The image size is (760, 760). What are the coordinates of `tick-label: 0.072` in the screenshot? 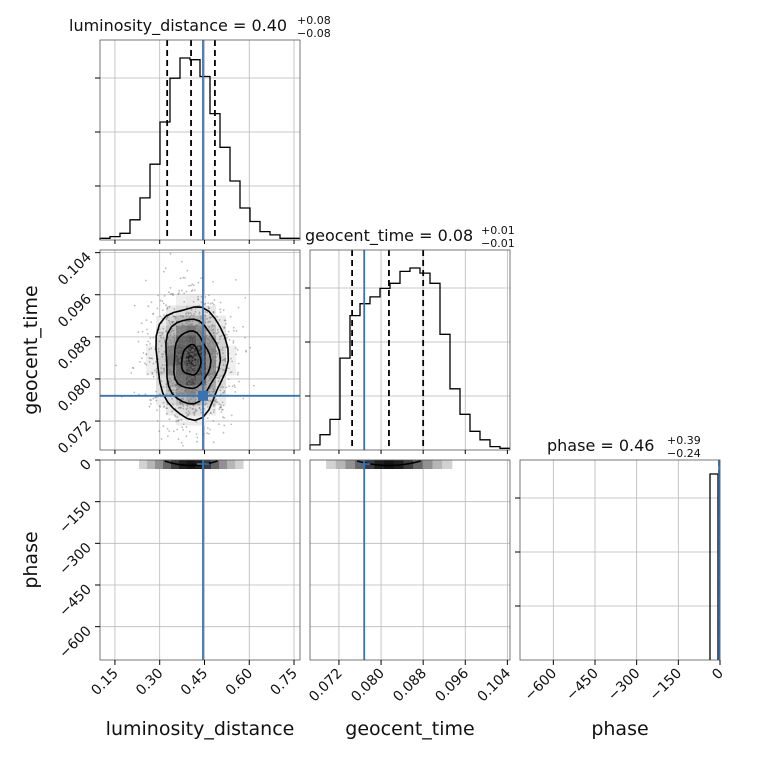 It's located at (326, 686).